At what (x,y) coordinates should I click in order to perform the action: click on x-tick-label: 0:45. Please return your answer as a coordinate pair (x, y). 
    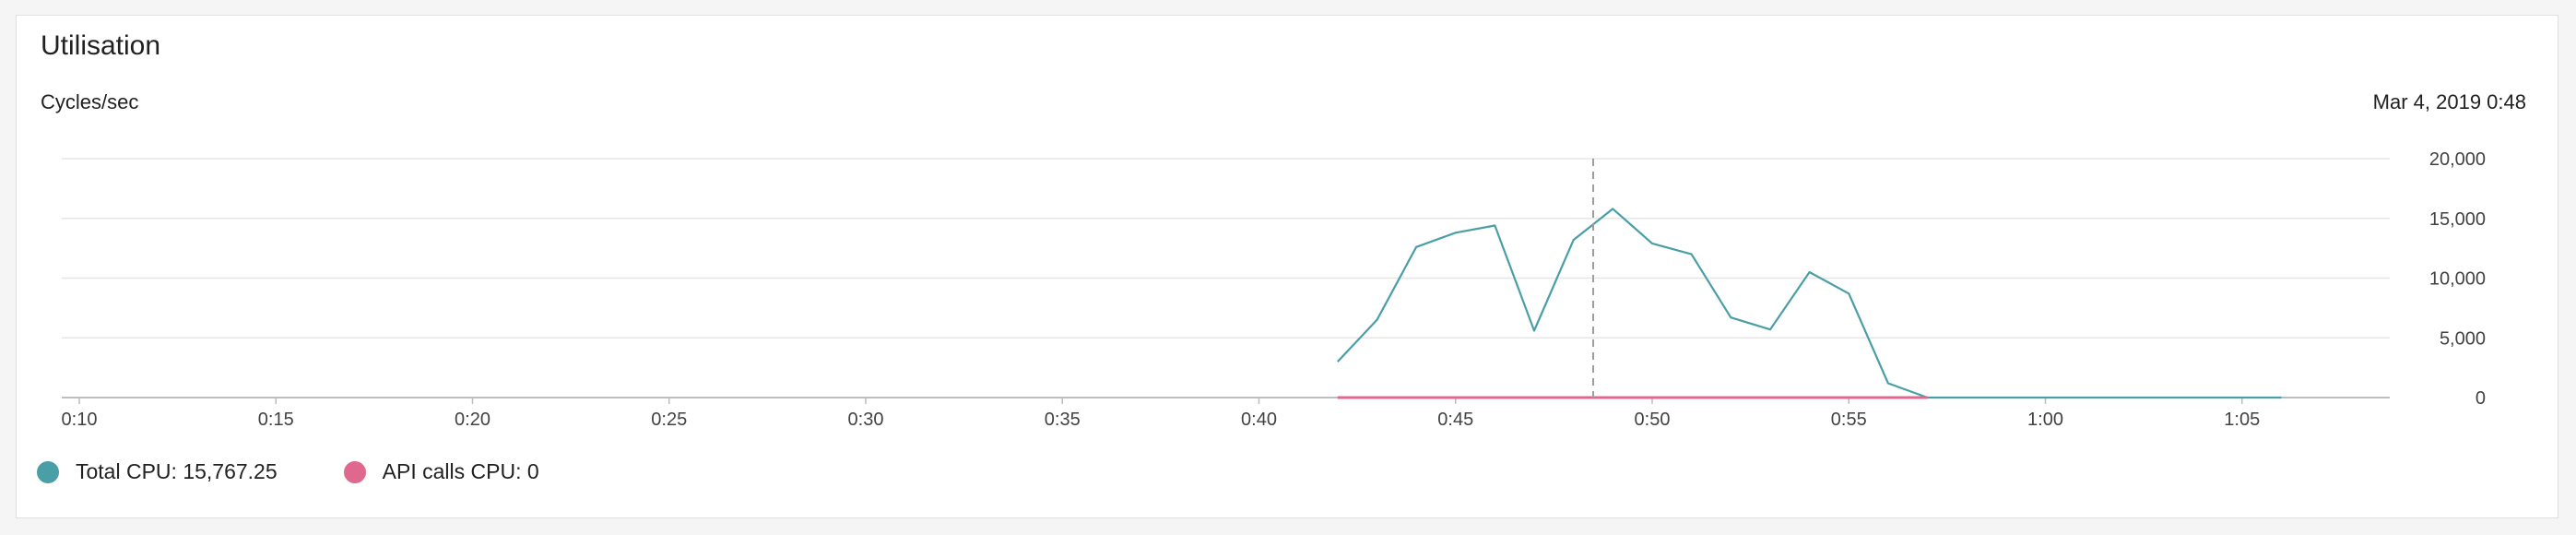
    Looking at the image, I should click on (1455, 420).